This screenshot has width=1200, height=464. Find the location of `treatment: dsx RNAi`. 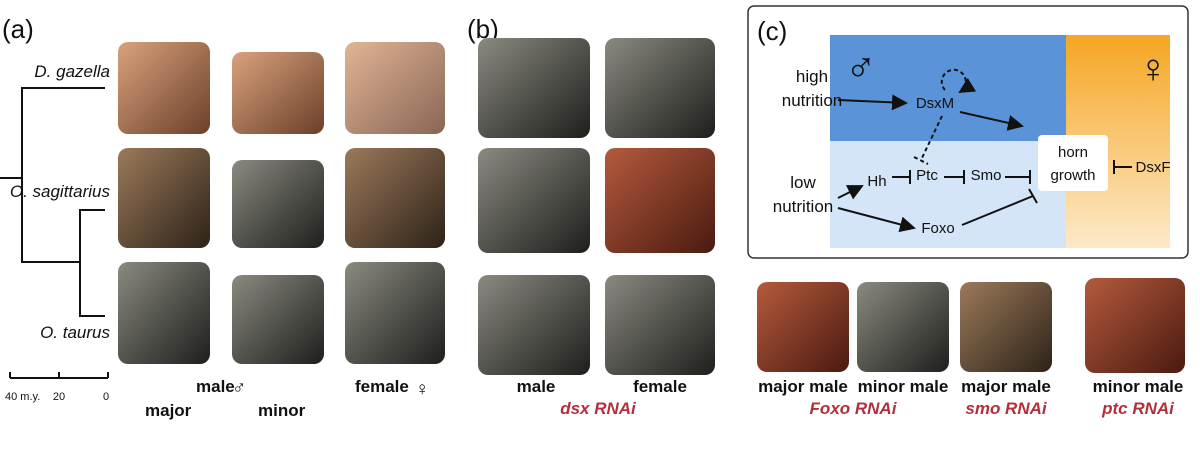

treatment: dsx RNAi is located at coordinates (598, 408).